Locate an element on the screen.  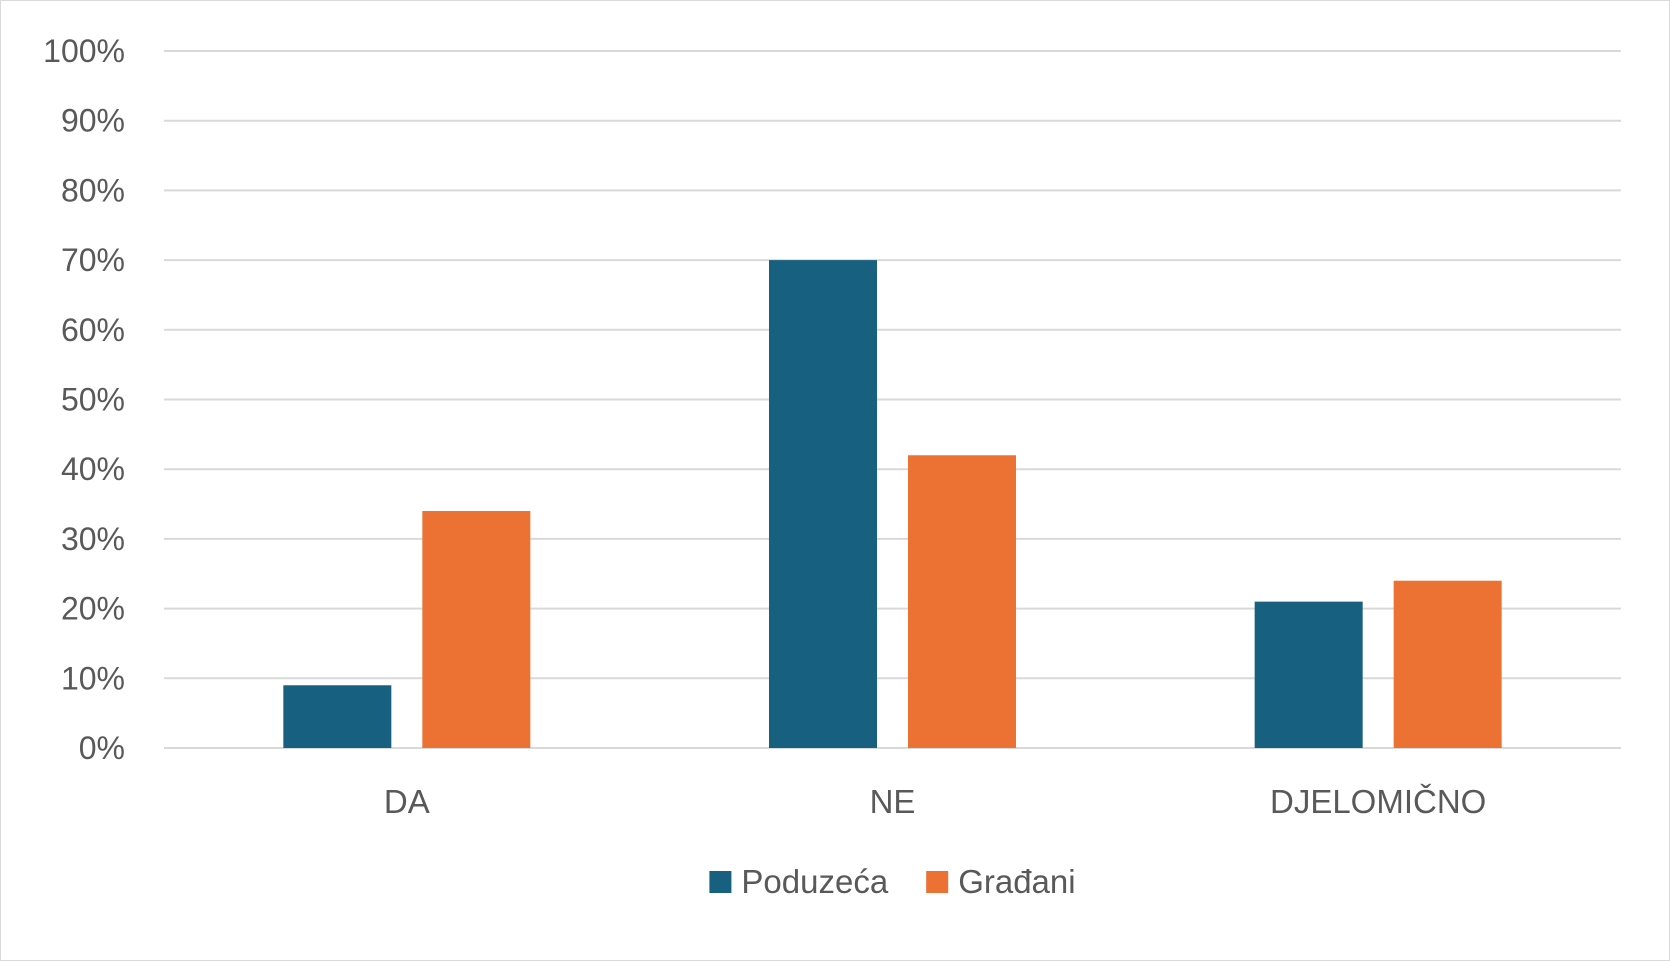
x-category-label: DA is located at coordinates (407, 801).